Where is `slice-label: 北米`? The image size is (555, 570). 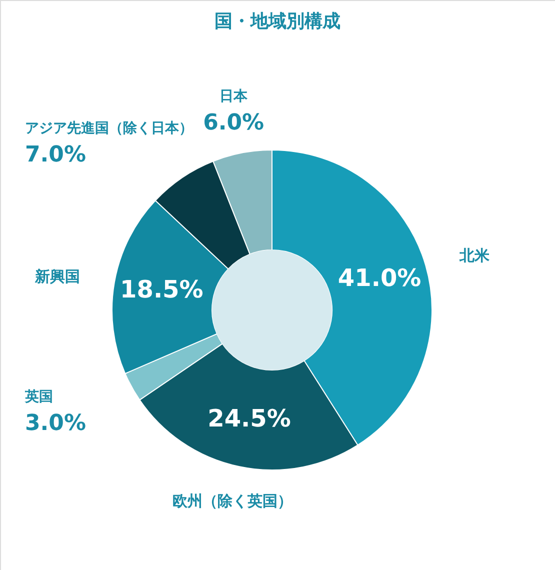 slice-label: 北米 is located at coordinates (474, 255).